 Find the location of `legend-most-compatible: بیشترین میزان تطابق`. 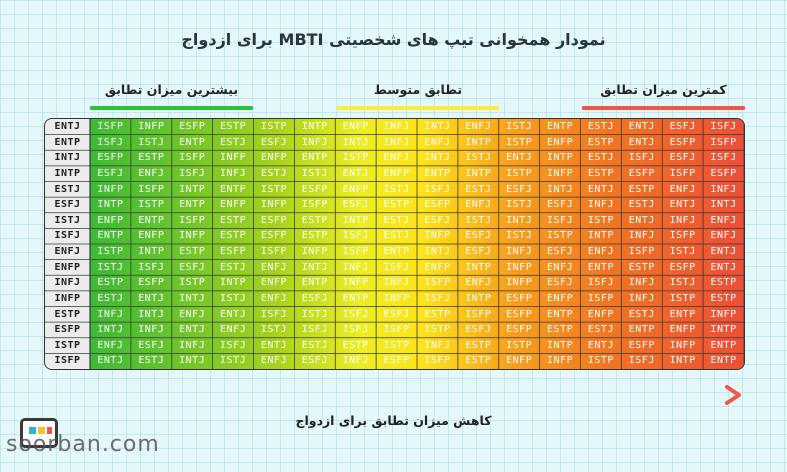

legend-most-compatible: بیشترین میزان تطابق is located at coordinates (171, 95).